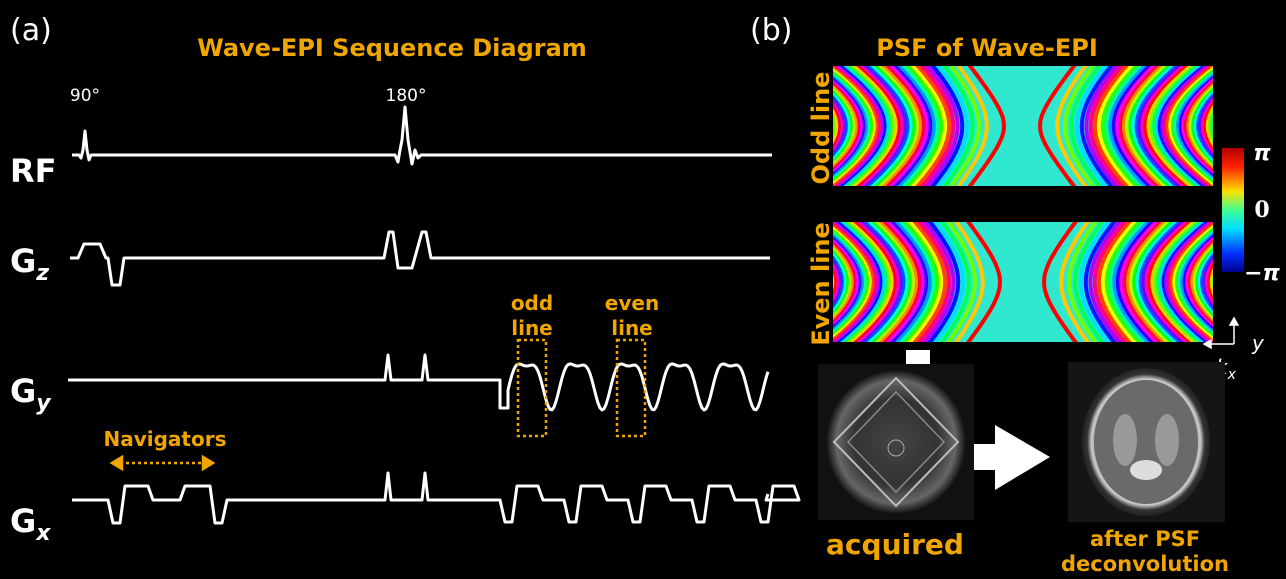 The height and width of the screenshot is (579, 1286). I want to click on pulse-label: 90°, so click(85, 96).